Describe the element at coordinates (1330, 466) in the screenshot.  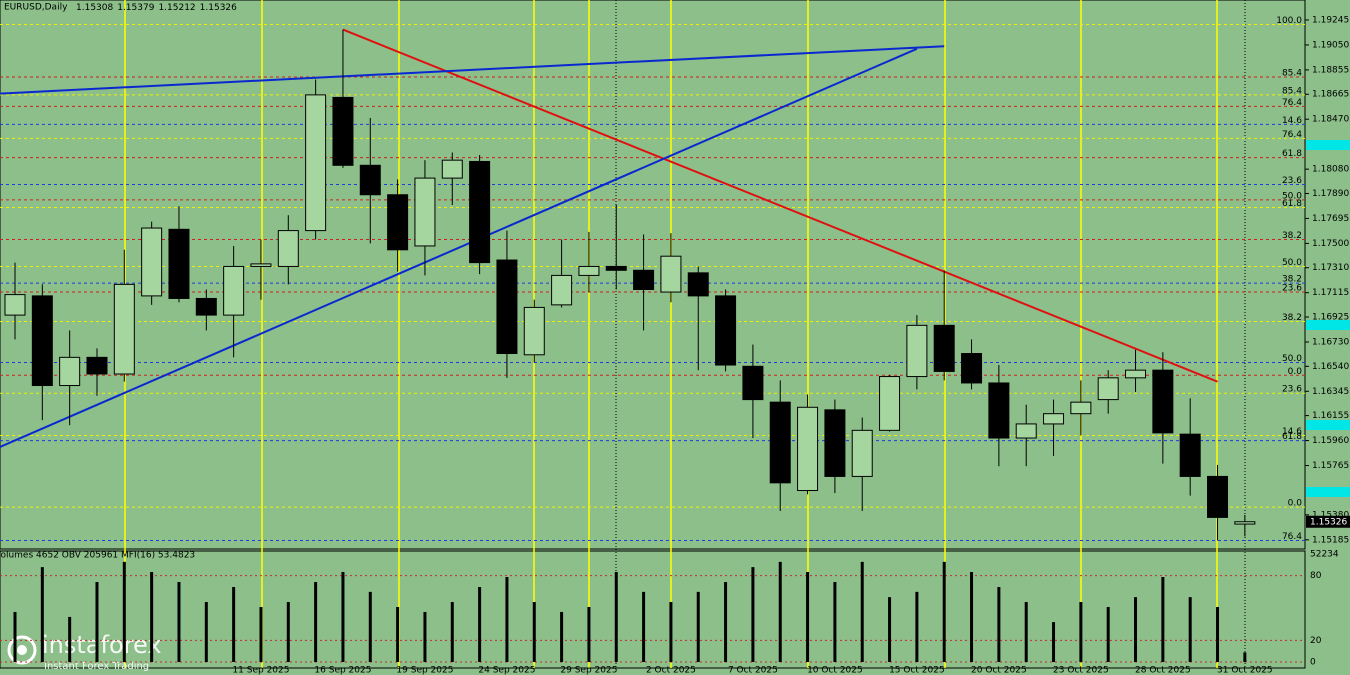
I see `y-tick-label: 1.15765` at that location.